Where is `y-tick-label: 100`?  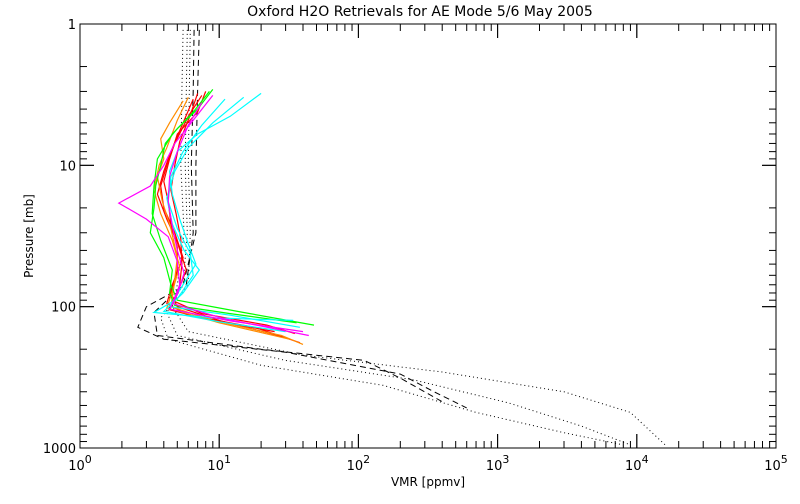 y-tick-label: 100 is located at coordinates (63, 308).